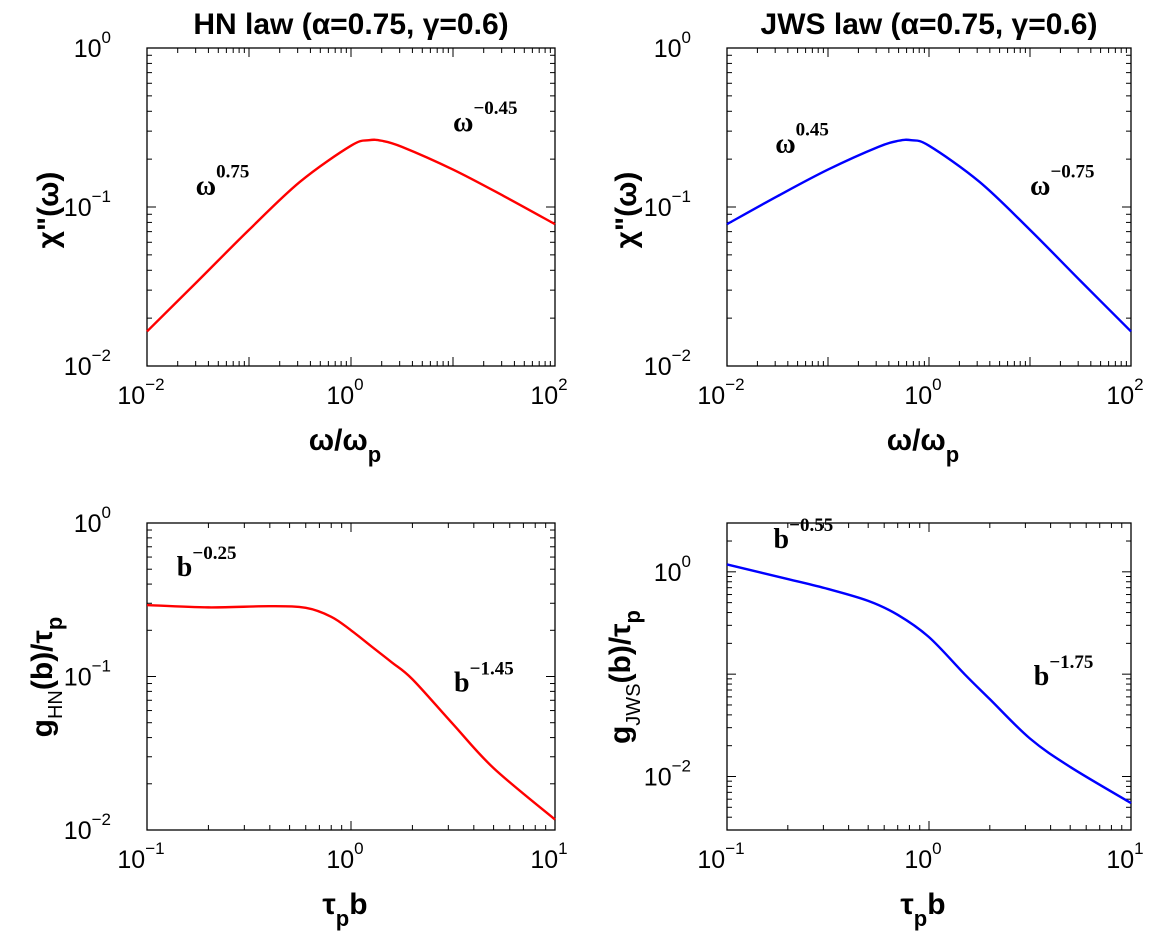  Describe the element at coordinates (223, 181) in the screenshot. I see `power-law-annotation: ω0.75` at that location.